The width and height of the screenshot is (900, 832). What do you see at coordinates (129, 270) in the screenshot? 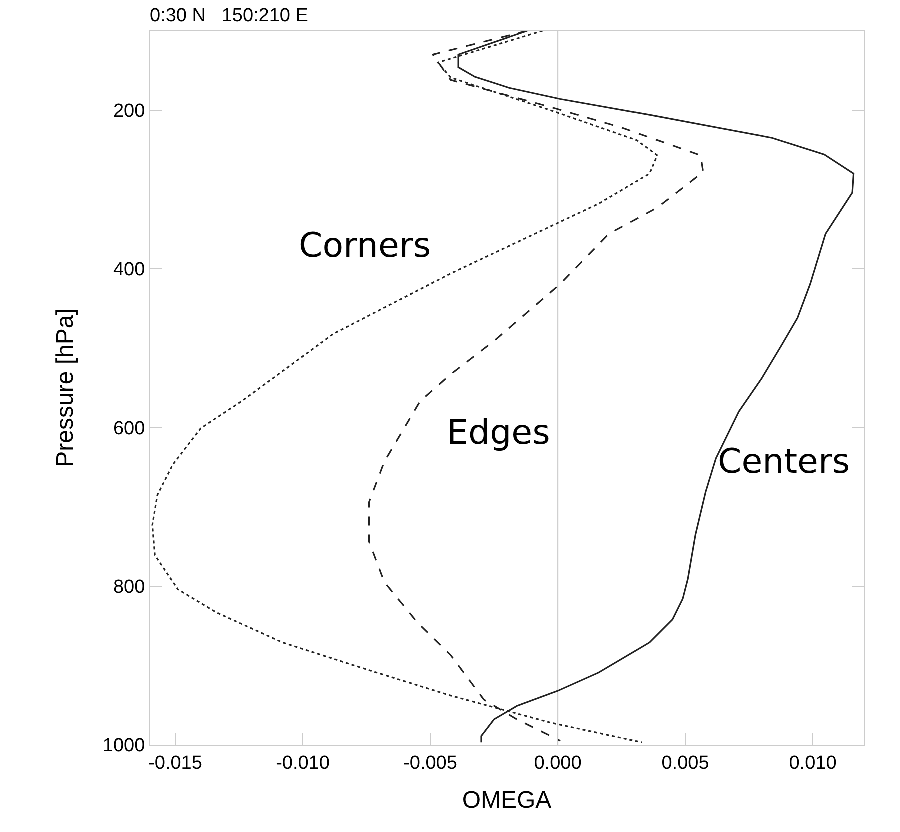
I see `y-tick-label: 400` at bounding box center [129, 270].